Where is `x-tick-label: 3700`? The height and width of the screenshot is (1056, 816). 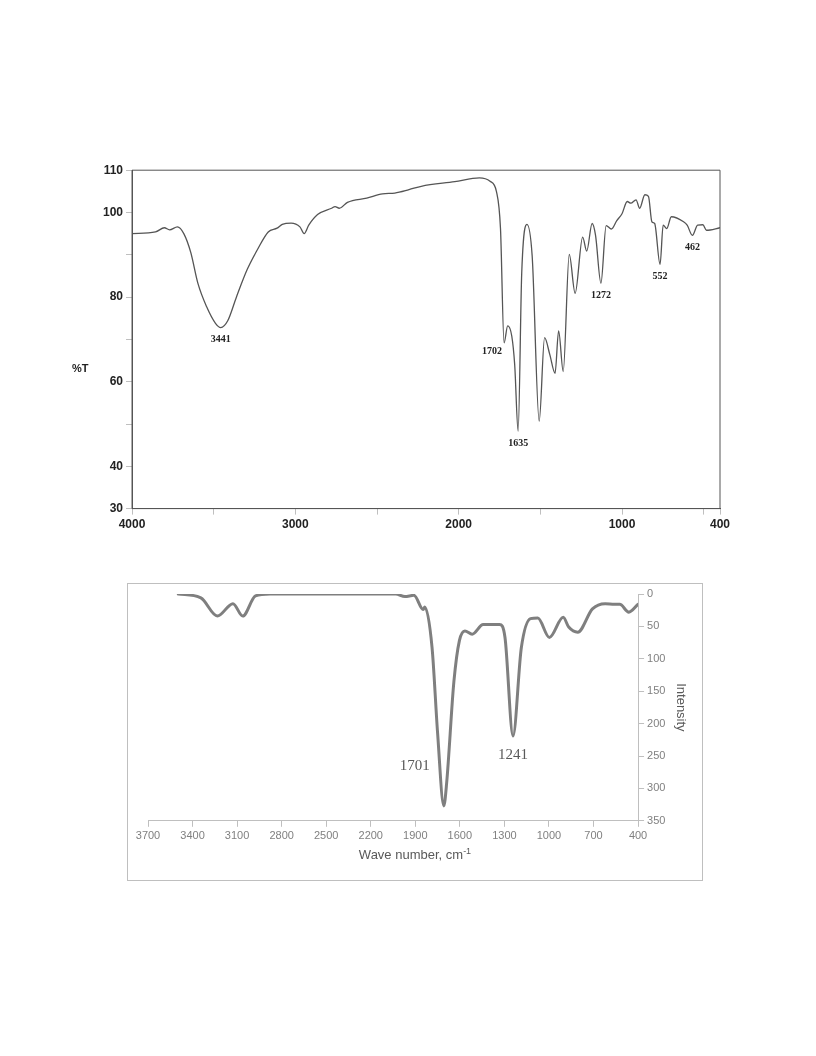
x-tick-label: 3700 is located at coordinates (148, 835).